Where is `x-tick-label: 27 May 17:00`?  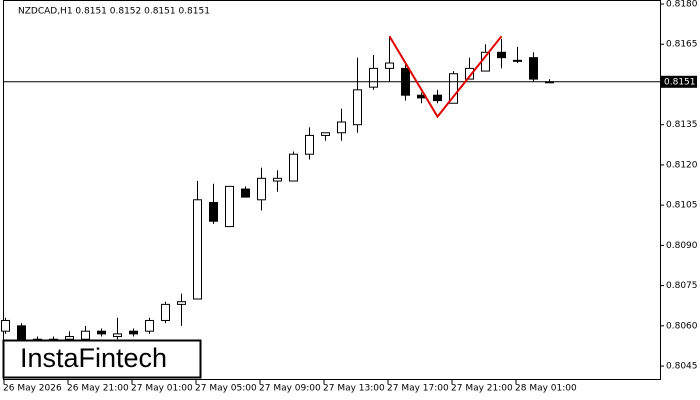
x-tick-label: 27 May 17:00 is located at coordinates (418, 389).